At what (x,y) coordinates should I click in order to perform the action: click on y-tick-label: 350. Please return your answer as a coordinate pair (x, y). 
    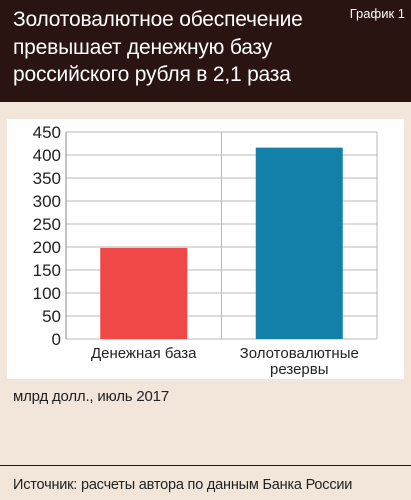
    Looking at the image, I should click on (47, 178).